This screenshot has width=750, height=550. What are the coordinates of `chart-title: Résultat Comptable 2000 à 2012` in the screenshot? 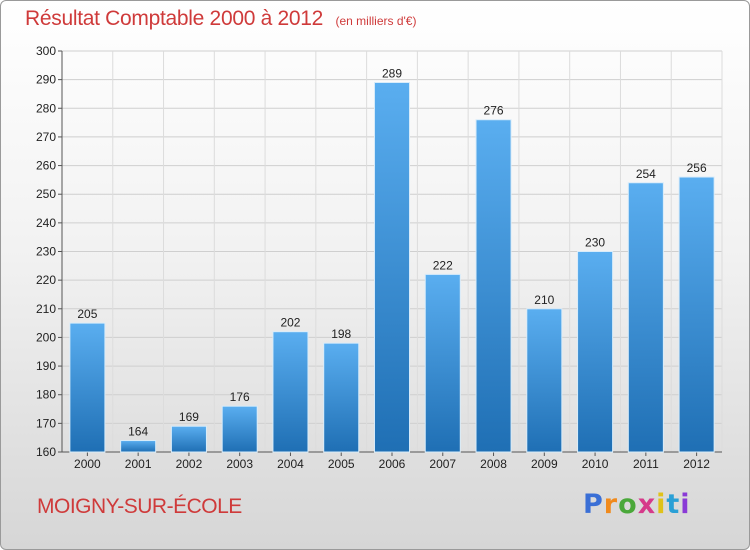 It's located at (174, 18).